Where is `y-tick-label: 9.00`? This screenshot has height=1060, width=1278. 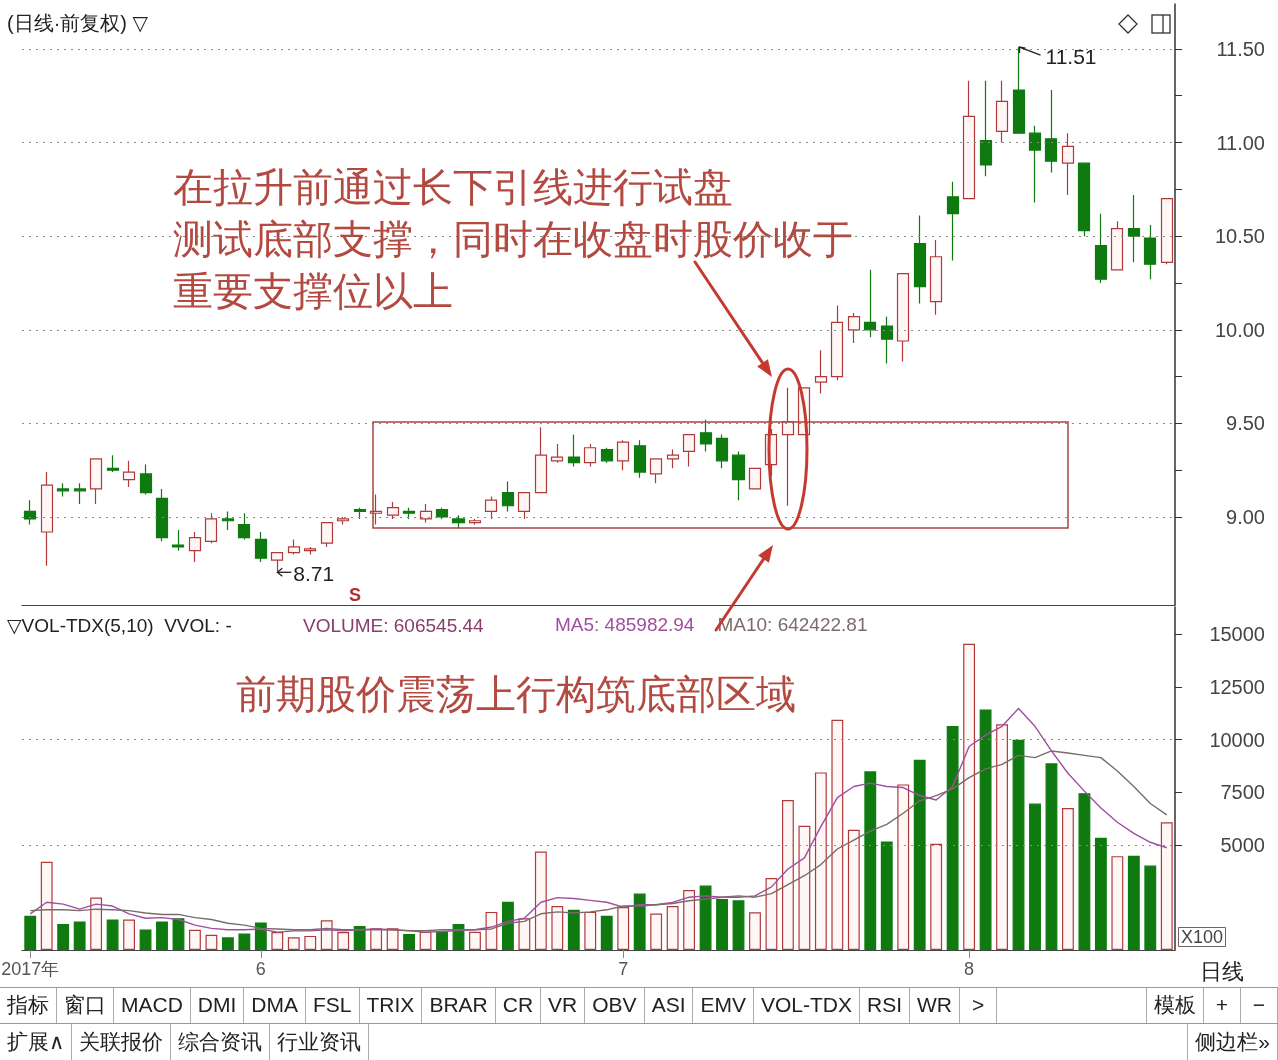 y-tick-label: 9.00 is located at coordinates (1245, 517).